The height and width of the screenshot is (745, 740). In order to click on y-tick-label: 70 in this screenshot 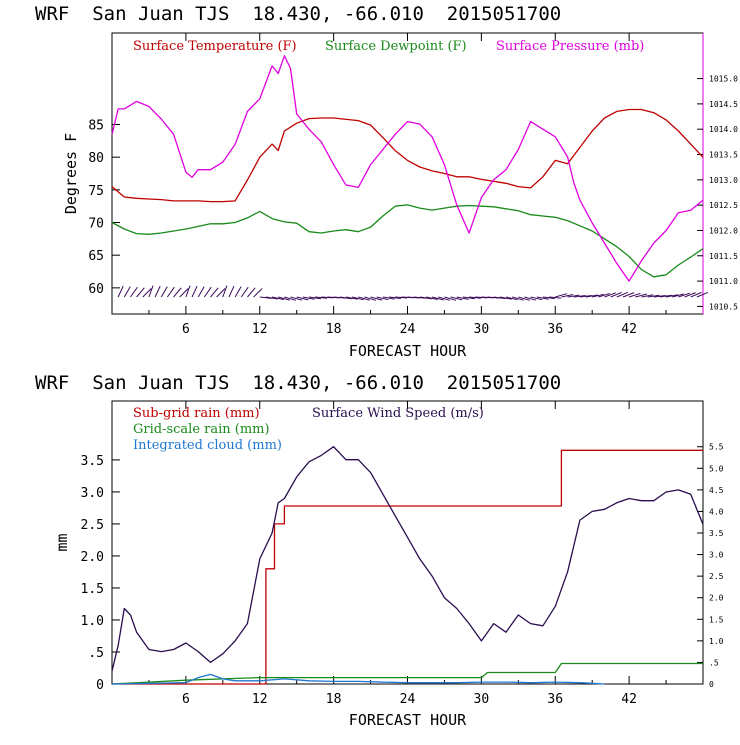, I will do `click(96, 224)`.